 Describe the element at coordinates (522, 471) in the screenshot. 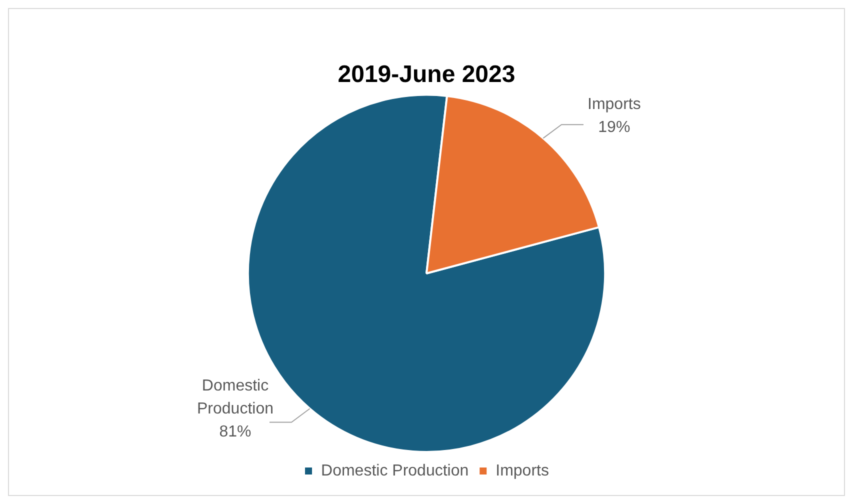

I see `legend-label: Imports` at that location.